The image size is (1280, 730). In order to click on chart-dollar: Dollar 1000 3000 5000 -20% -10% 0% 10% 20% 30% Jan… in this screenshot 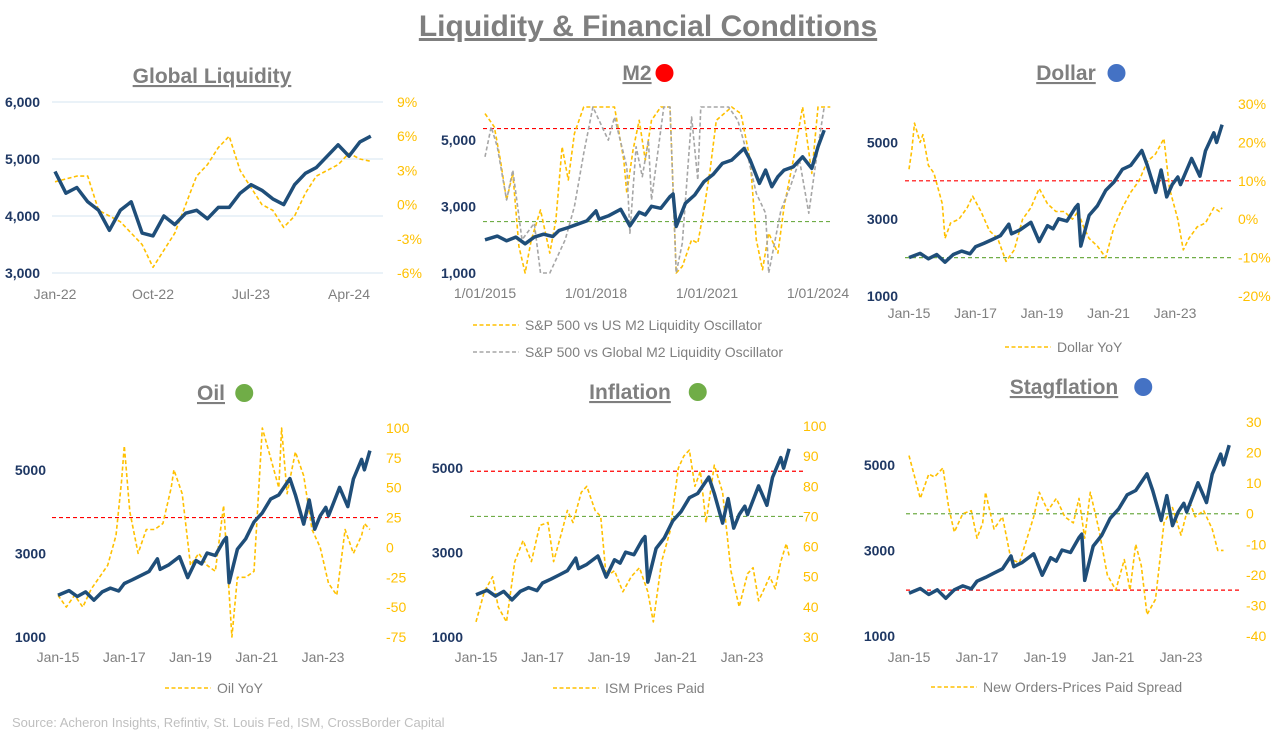, I will do `click(1069, 208)`.